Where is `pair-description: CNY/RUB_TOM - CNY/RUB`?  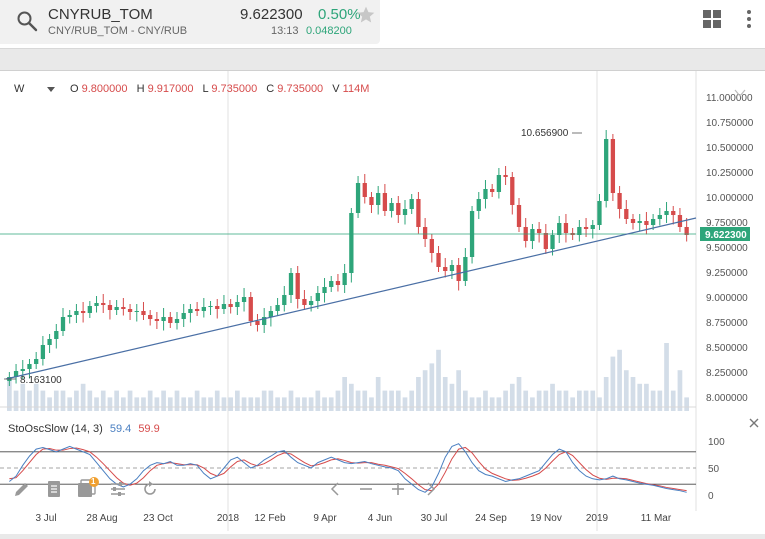
pair-description: CNY/RUB_TOM - CNY/RUB is located at coordinates (118, 31).